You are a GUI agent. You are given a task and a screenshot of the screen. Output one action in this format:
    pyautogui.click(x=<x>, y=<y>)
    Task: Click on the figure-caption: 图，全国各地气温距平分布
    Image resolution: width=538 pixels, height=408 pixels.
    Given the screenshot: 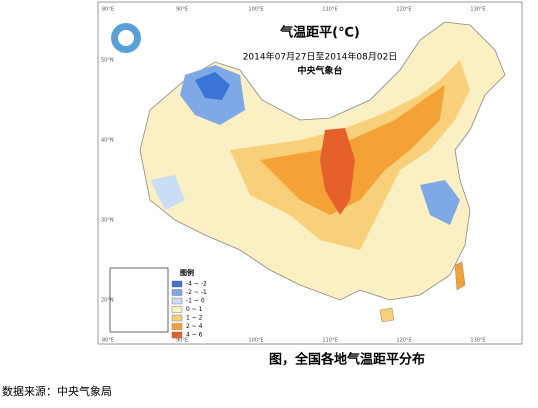 What is the action you would take?
    pyautogui.click(x=347, y=360)
    